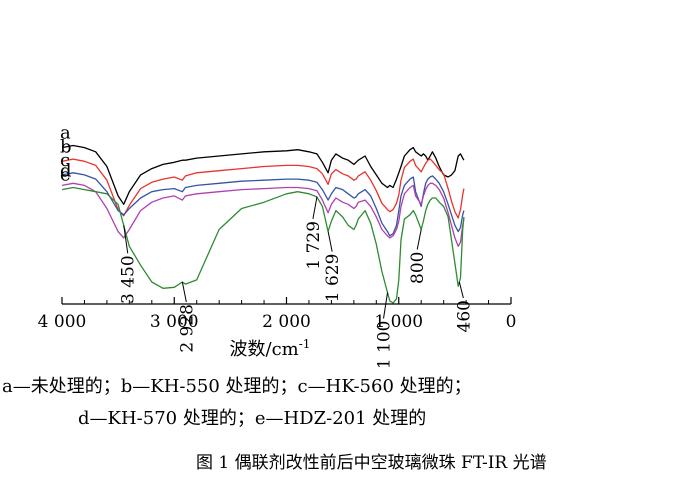  I want to click on series-label-e: e, so click(65, 175).